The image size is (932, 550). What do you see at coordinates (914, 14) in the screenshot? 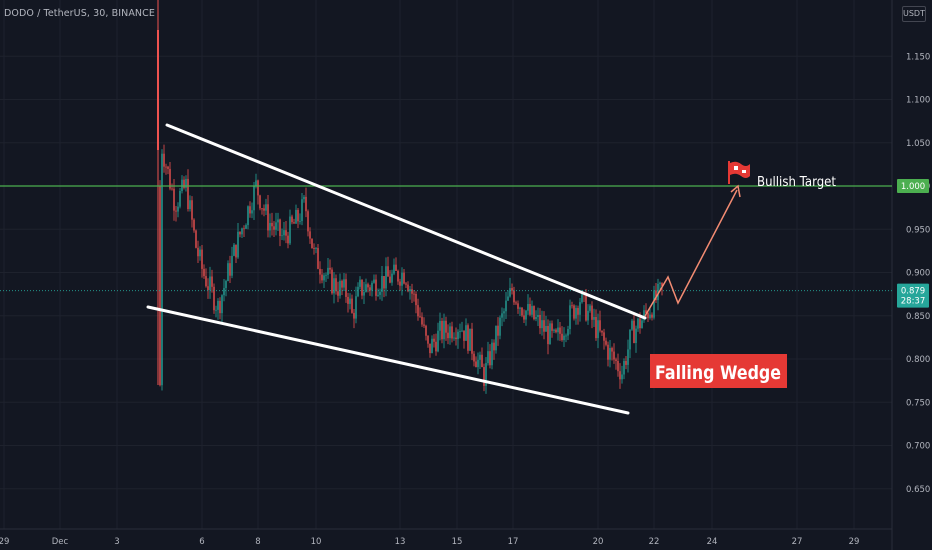
I see `currency-label: USDT` at bounding box center [914, 14].